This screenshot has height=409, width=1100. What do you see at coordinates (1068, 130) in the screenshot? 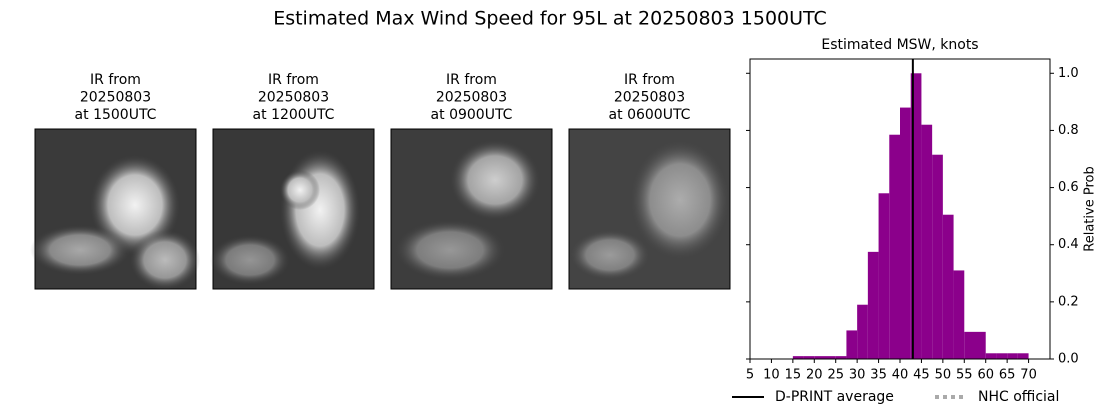
I see `y-tick-label: 0.8` at bounding box center [1068, 130].